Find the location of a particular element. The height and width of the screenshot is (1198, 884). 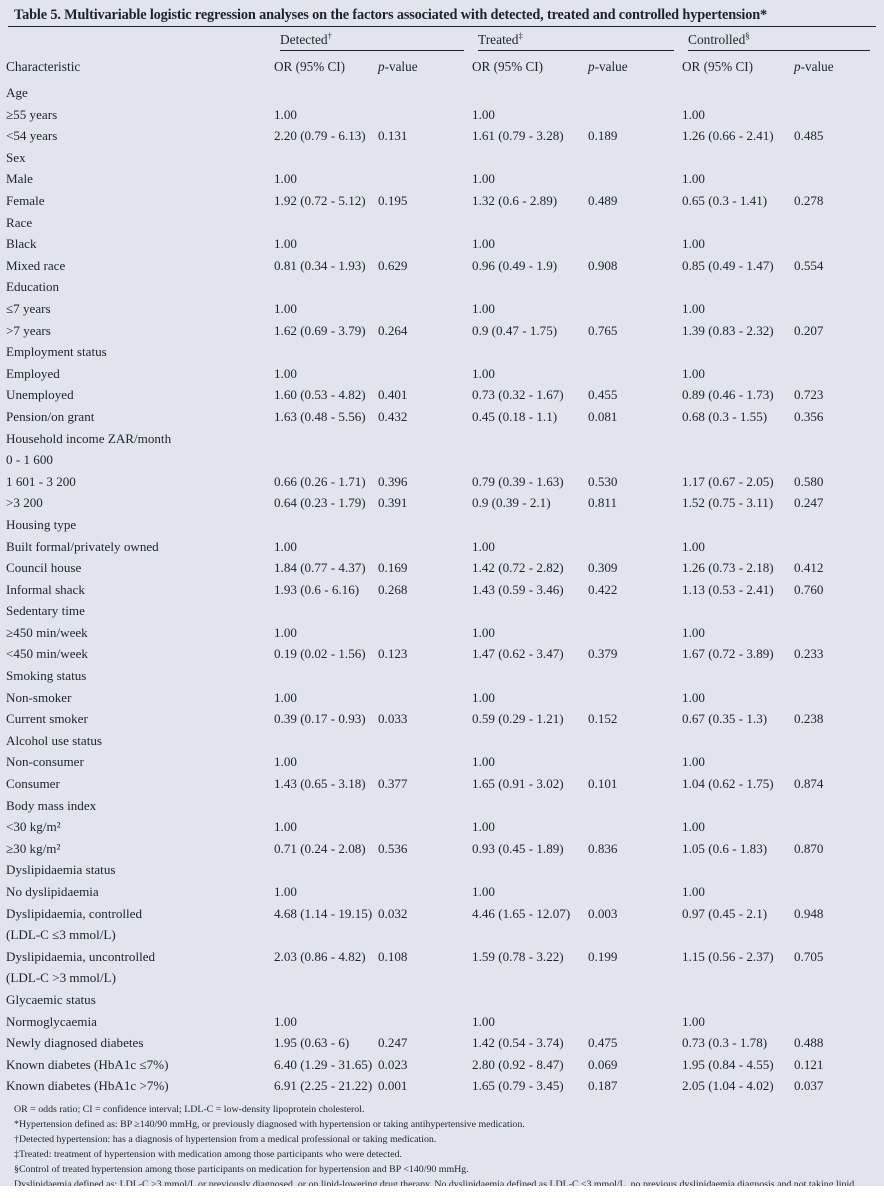

cell-p-controlled: 0.233 is located at coordinates (809, 654).